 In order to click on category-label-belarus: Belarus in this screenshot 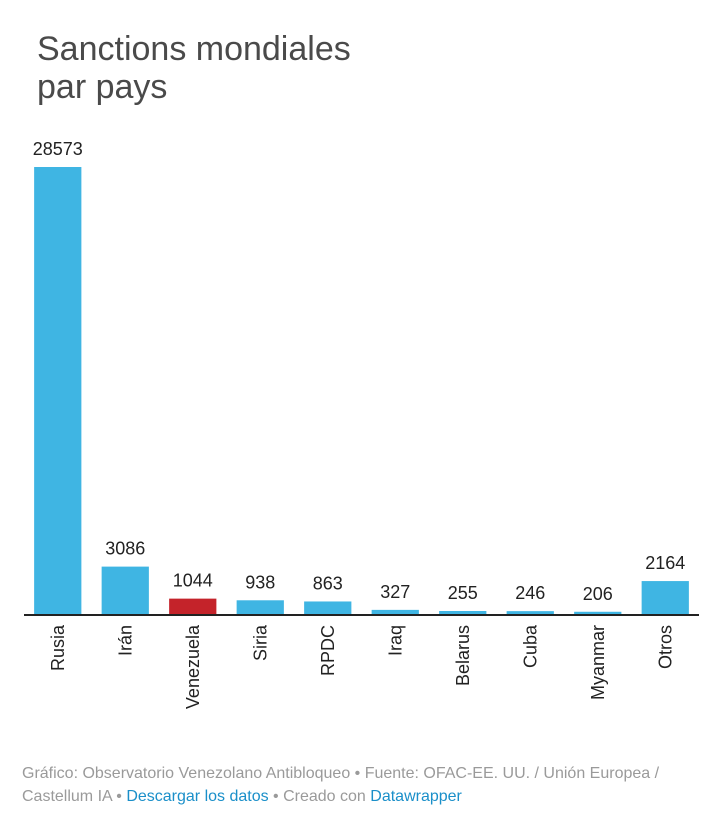, I will do `click(463, 655)`.